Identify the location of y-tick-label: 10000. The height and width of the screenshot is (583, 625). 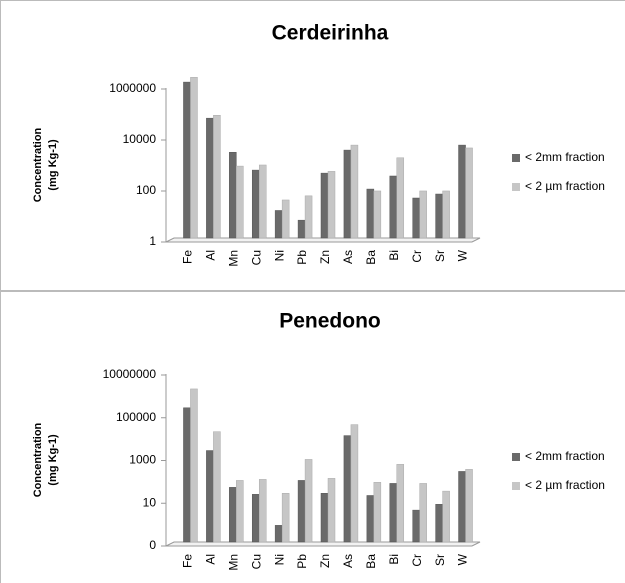
(140, 139).